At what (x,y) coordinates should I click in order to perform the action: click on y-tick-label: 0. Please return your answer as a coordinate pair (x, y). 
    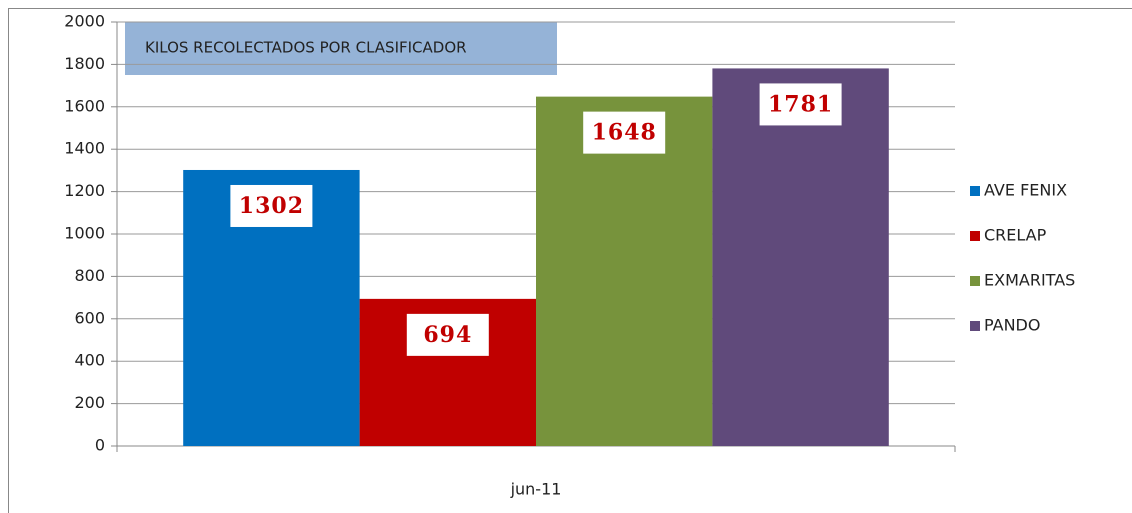
    Looking at the image, I should click on (100, 445).